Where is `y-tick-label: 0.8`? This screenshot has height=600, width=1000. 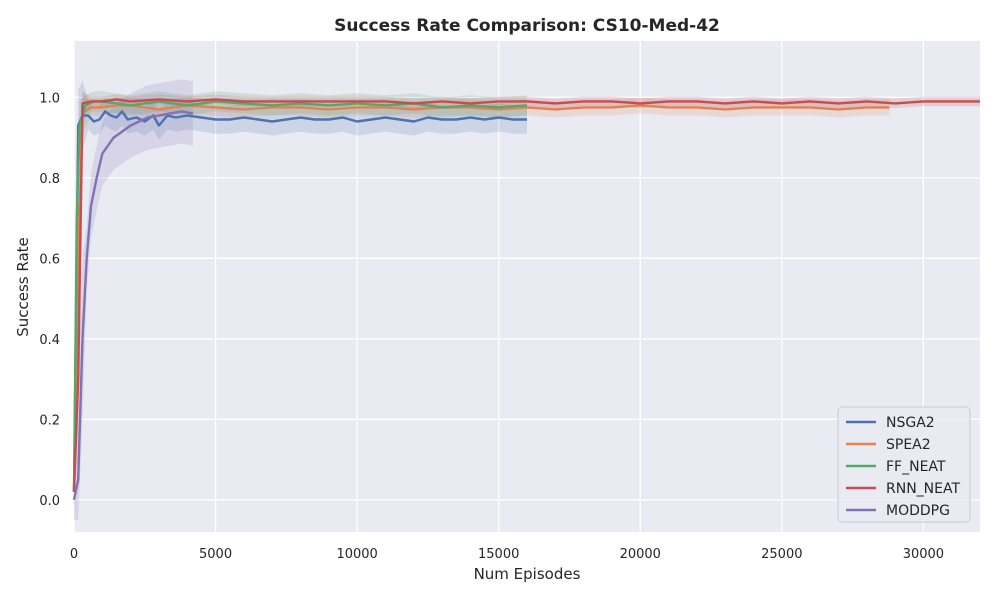 y-tick-label: 0.8 is located at coordinates (49, 179).